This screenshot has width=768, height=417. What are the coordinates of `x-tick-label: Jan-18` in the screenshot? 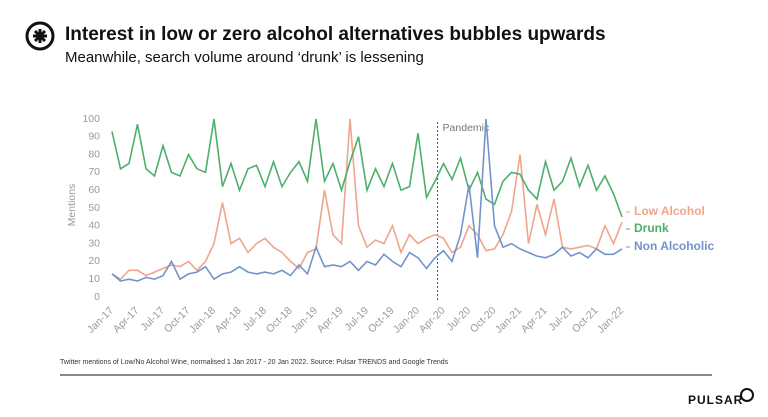 It's located at (202, 319).